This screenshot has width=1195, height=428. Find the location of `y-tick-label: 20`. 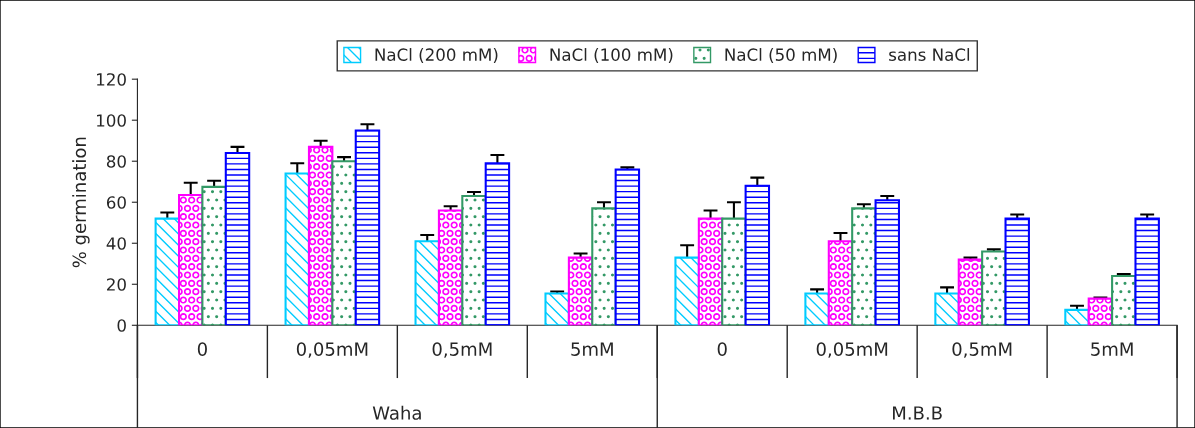

y-tick-label: 20 is located at coordinates (116, 284).